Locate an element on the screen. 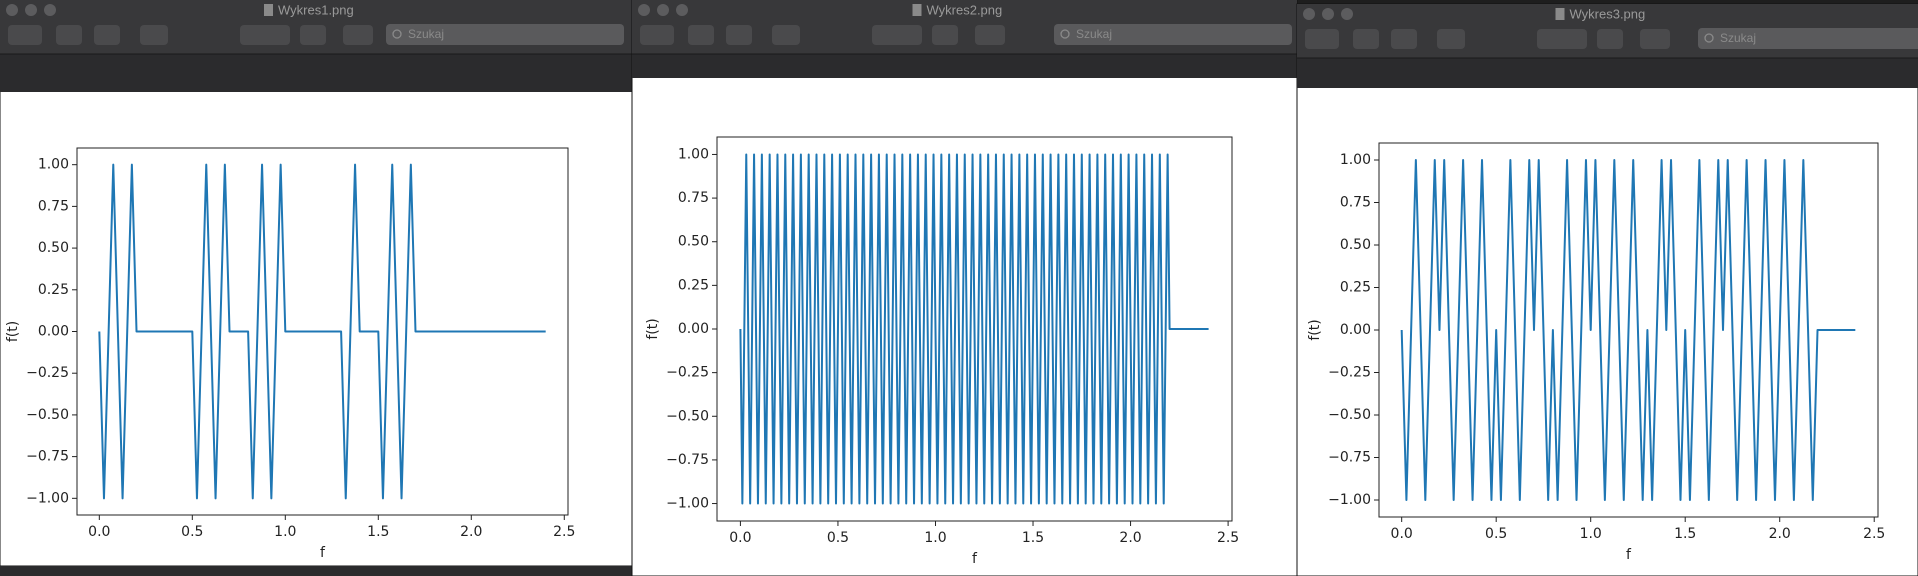  window-title: Wykres1.png is located at coordinates (316, 9).